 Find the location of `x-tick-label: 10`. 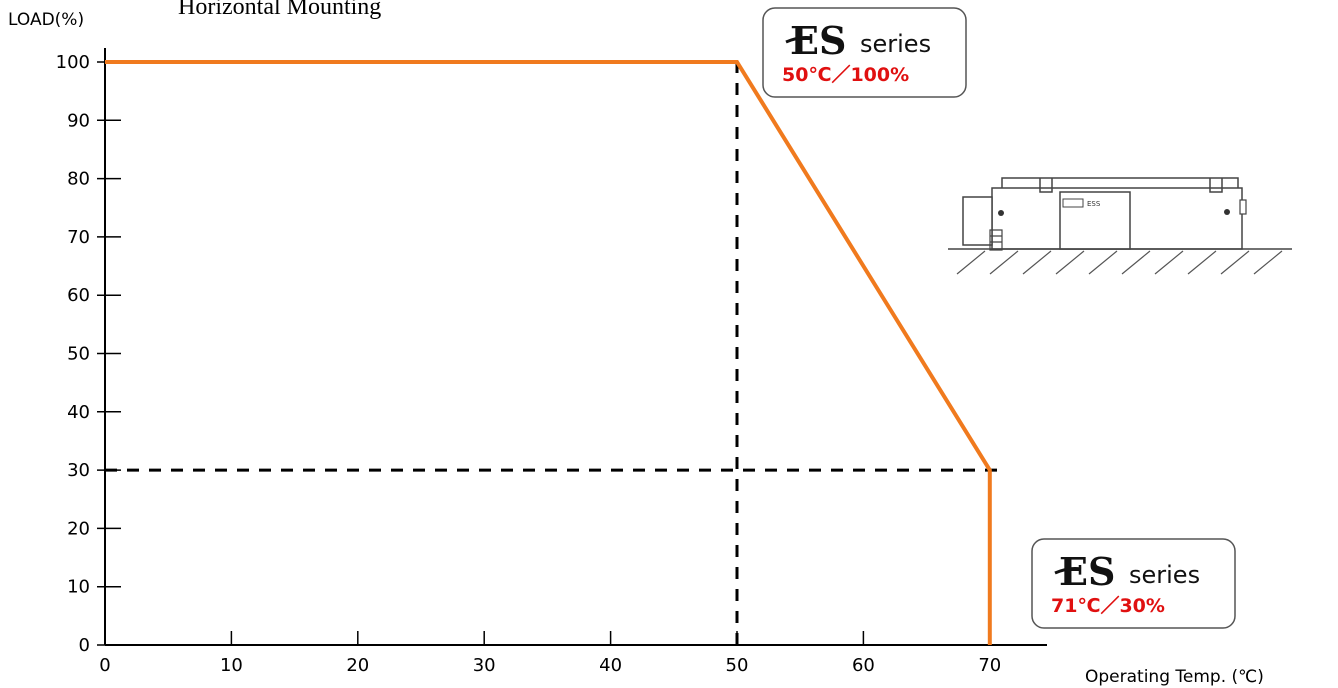

x-tick-label: 10 is located at coordinates (231, 665).